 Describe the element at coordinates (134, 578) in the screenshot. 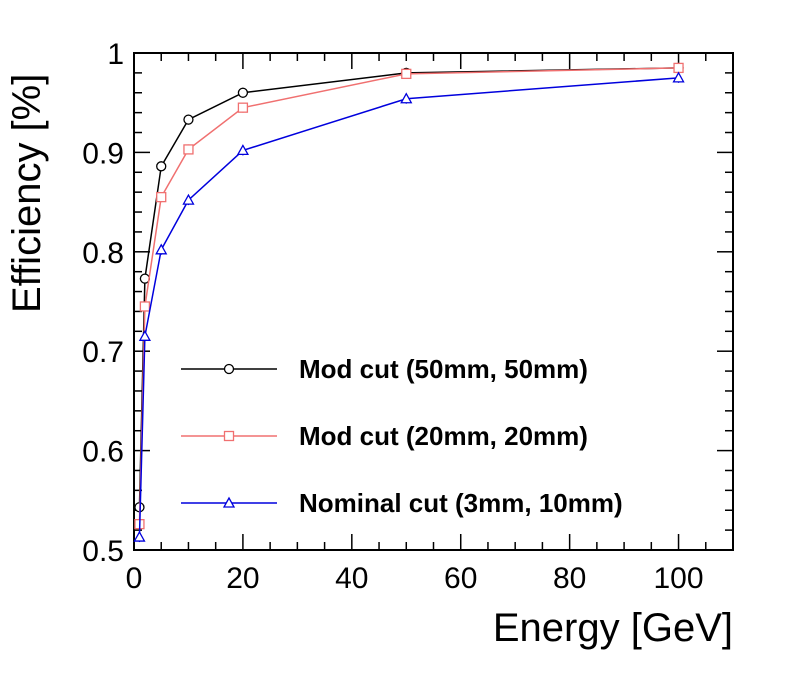

I see `x-tick-label: 0` at that location.